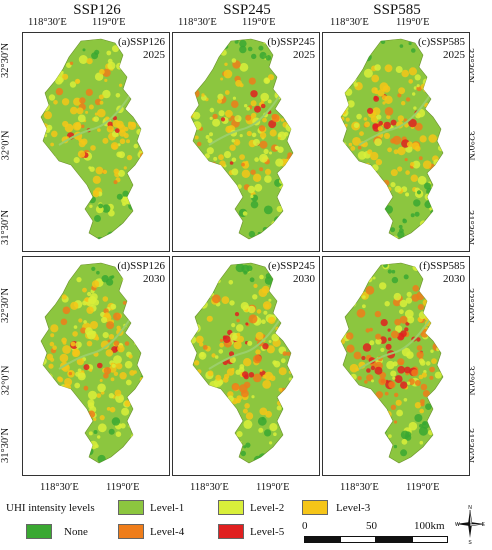 The image size is (492, 550). Describe the element at coordinates (141, 48) in the screenshot. I see `panel-label: (a)SSP126 2025` at that location.